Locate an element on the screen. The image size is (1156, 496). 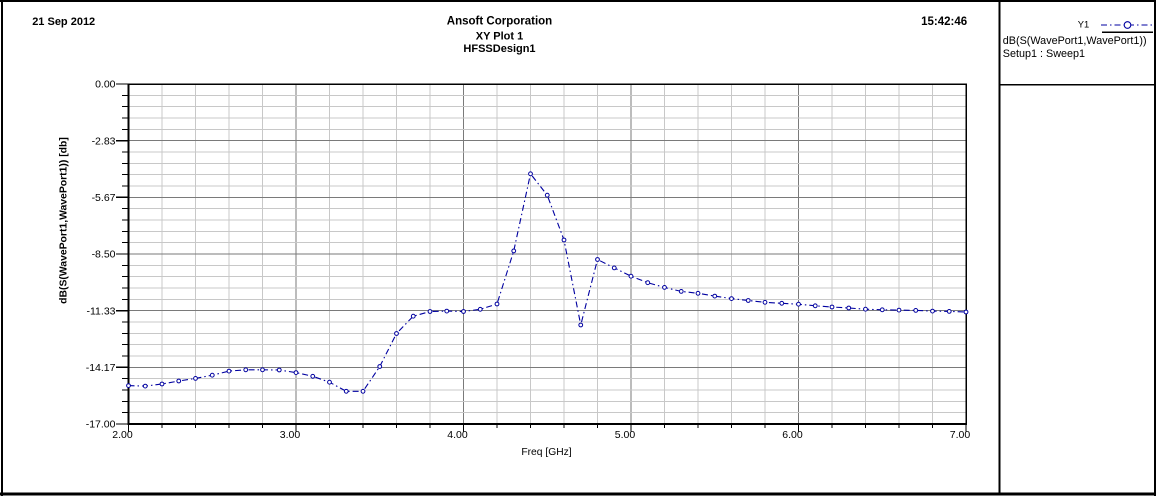
svg-text: Setup1 : Sweep1 is located at coordinates (1044, 54).